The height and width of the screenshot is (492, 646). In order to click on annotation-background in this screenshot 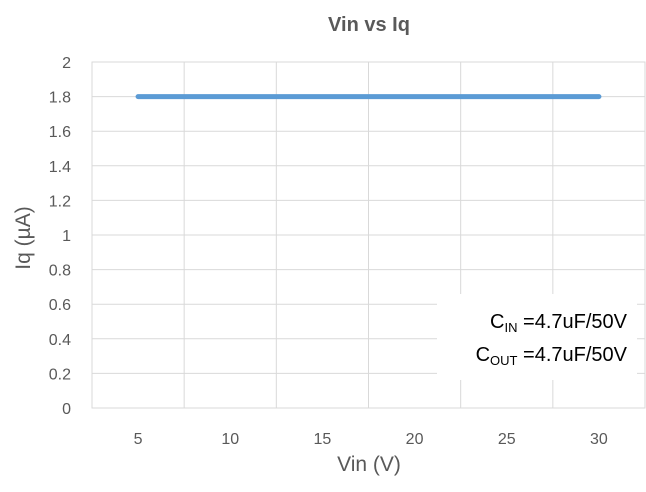, I will do `click(537, 337)`.